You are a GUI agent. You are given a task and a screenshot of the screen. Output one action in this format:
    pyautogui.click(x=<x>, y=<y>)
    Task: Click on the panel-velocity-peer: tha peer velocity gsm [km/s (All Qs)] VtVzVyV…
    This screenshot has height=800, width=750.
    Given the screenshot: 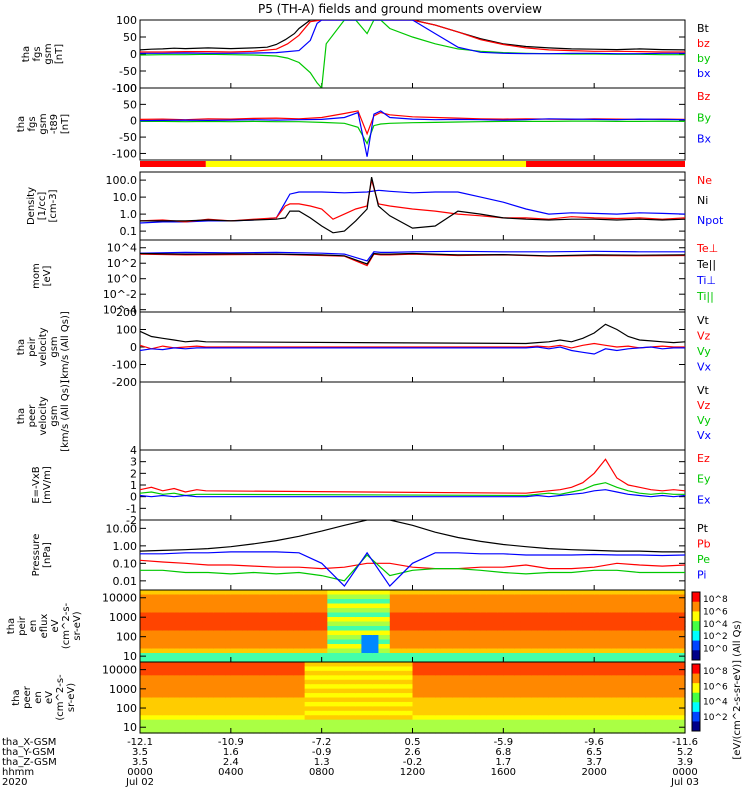 What is the action you would take?
    pyautogui.click(x=364, y=416)
    